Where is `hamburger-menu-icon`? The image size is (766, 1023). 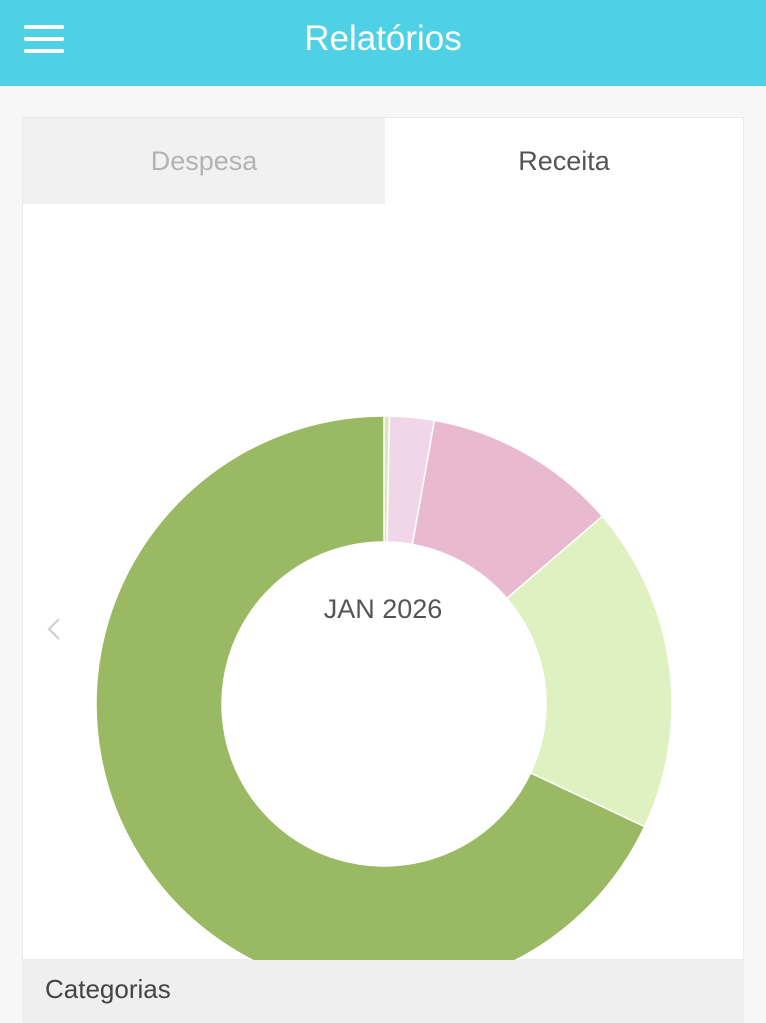 hamburger-menu-icon is located at coordinates (44, 40).